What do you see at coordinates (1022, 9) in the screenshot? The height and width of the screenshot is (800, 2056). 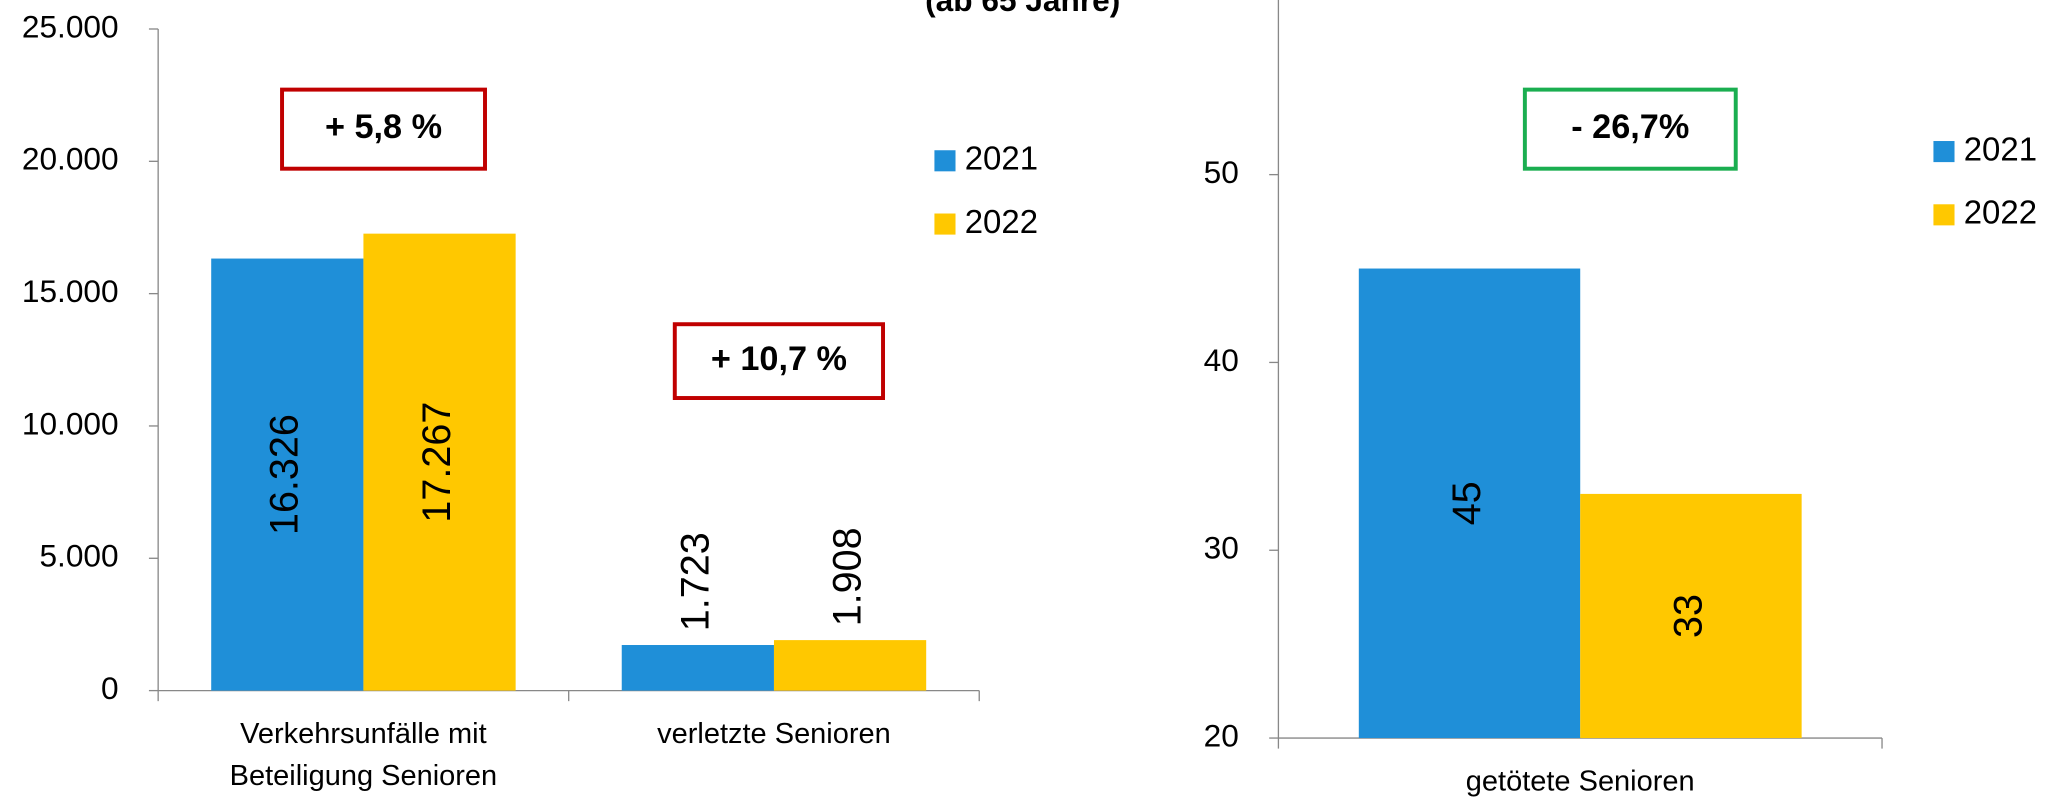 I see `subtitle: (ab 65 Jahre)` at bounding box center [1022, 9].